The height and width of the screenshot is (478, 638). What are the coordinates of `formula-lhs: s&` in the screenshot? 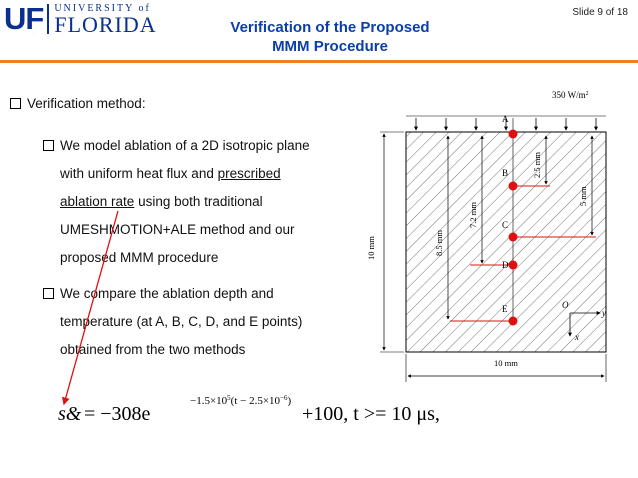 It's located at (70, 414).